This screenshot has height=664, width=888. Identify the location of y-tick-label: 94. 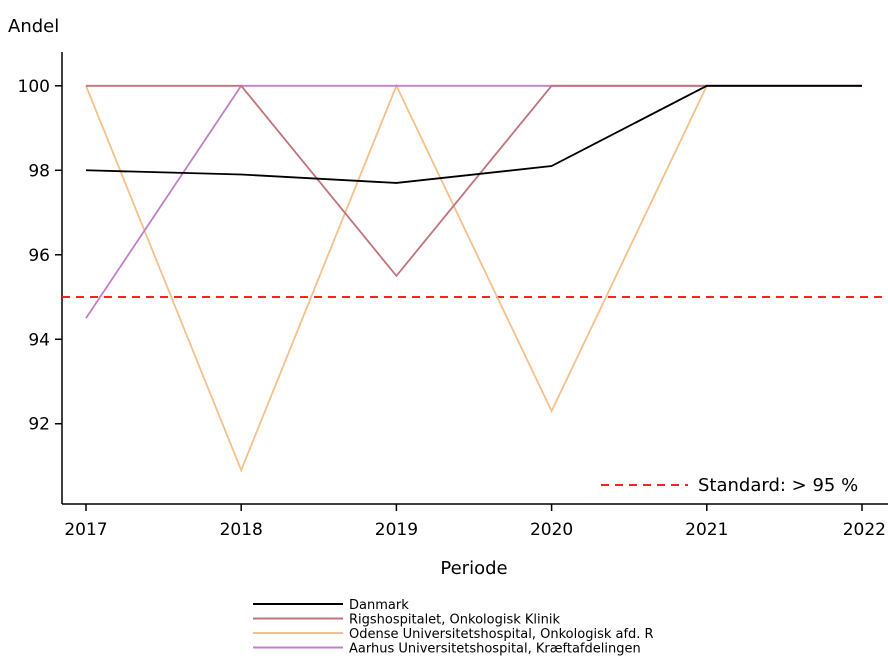
(39, 340).